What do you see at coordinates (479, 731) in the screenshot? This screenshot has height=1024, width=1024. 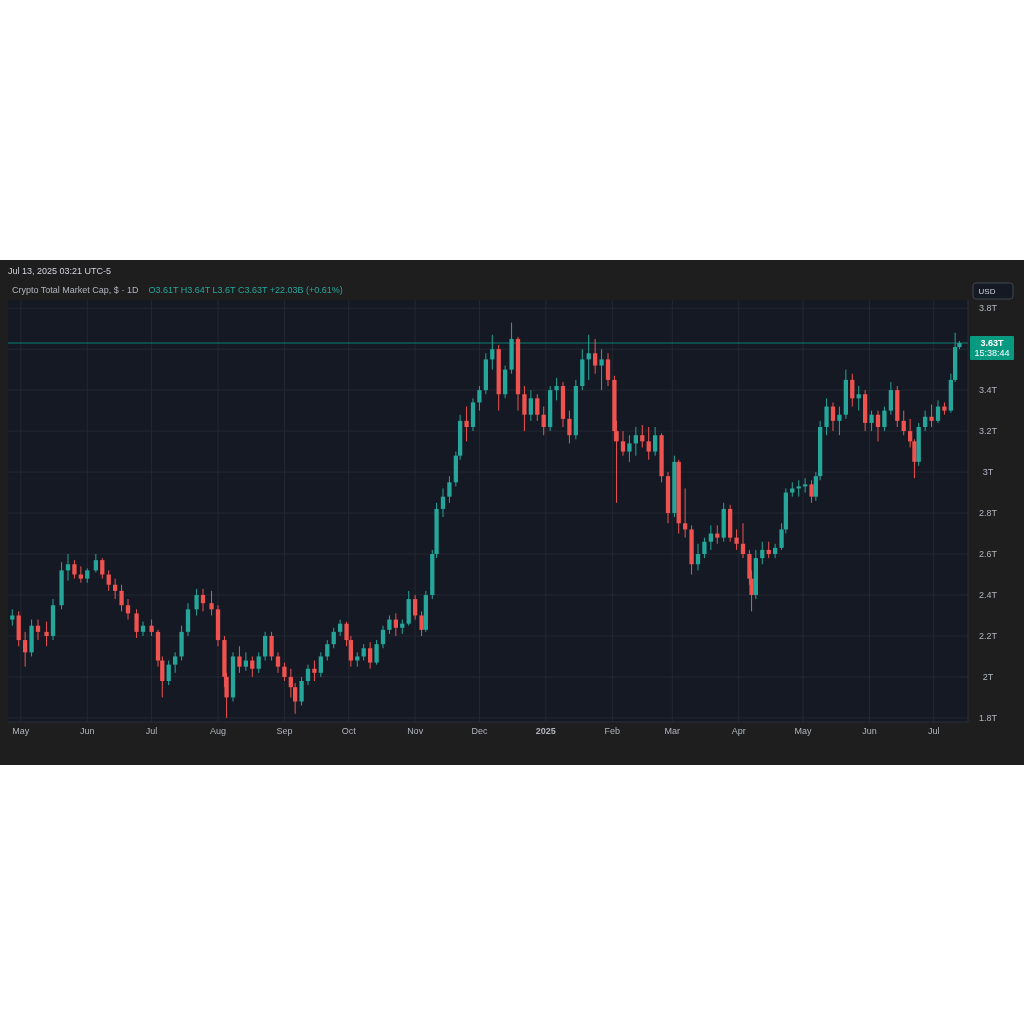 I see `x-tick-label: Dec` at bounding box center [479, 731].